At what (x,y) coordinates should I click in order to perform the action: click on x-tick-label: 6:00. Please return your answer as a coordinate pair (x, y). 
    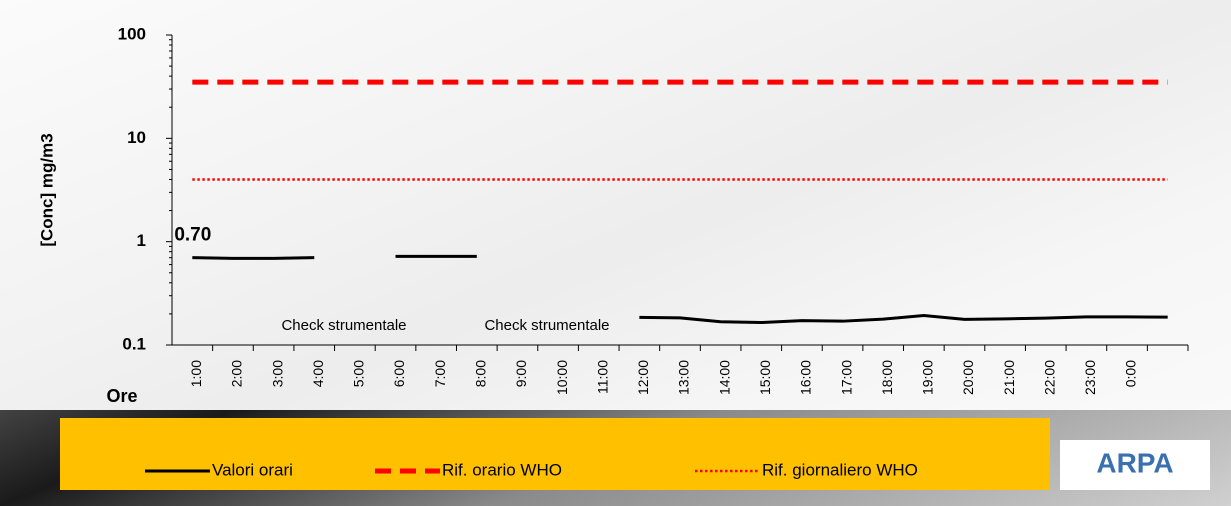
    Looking at the image, I should click on (399, 373).